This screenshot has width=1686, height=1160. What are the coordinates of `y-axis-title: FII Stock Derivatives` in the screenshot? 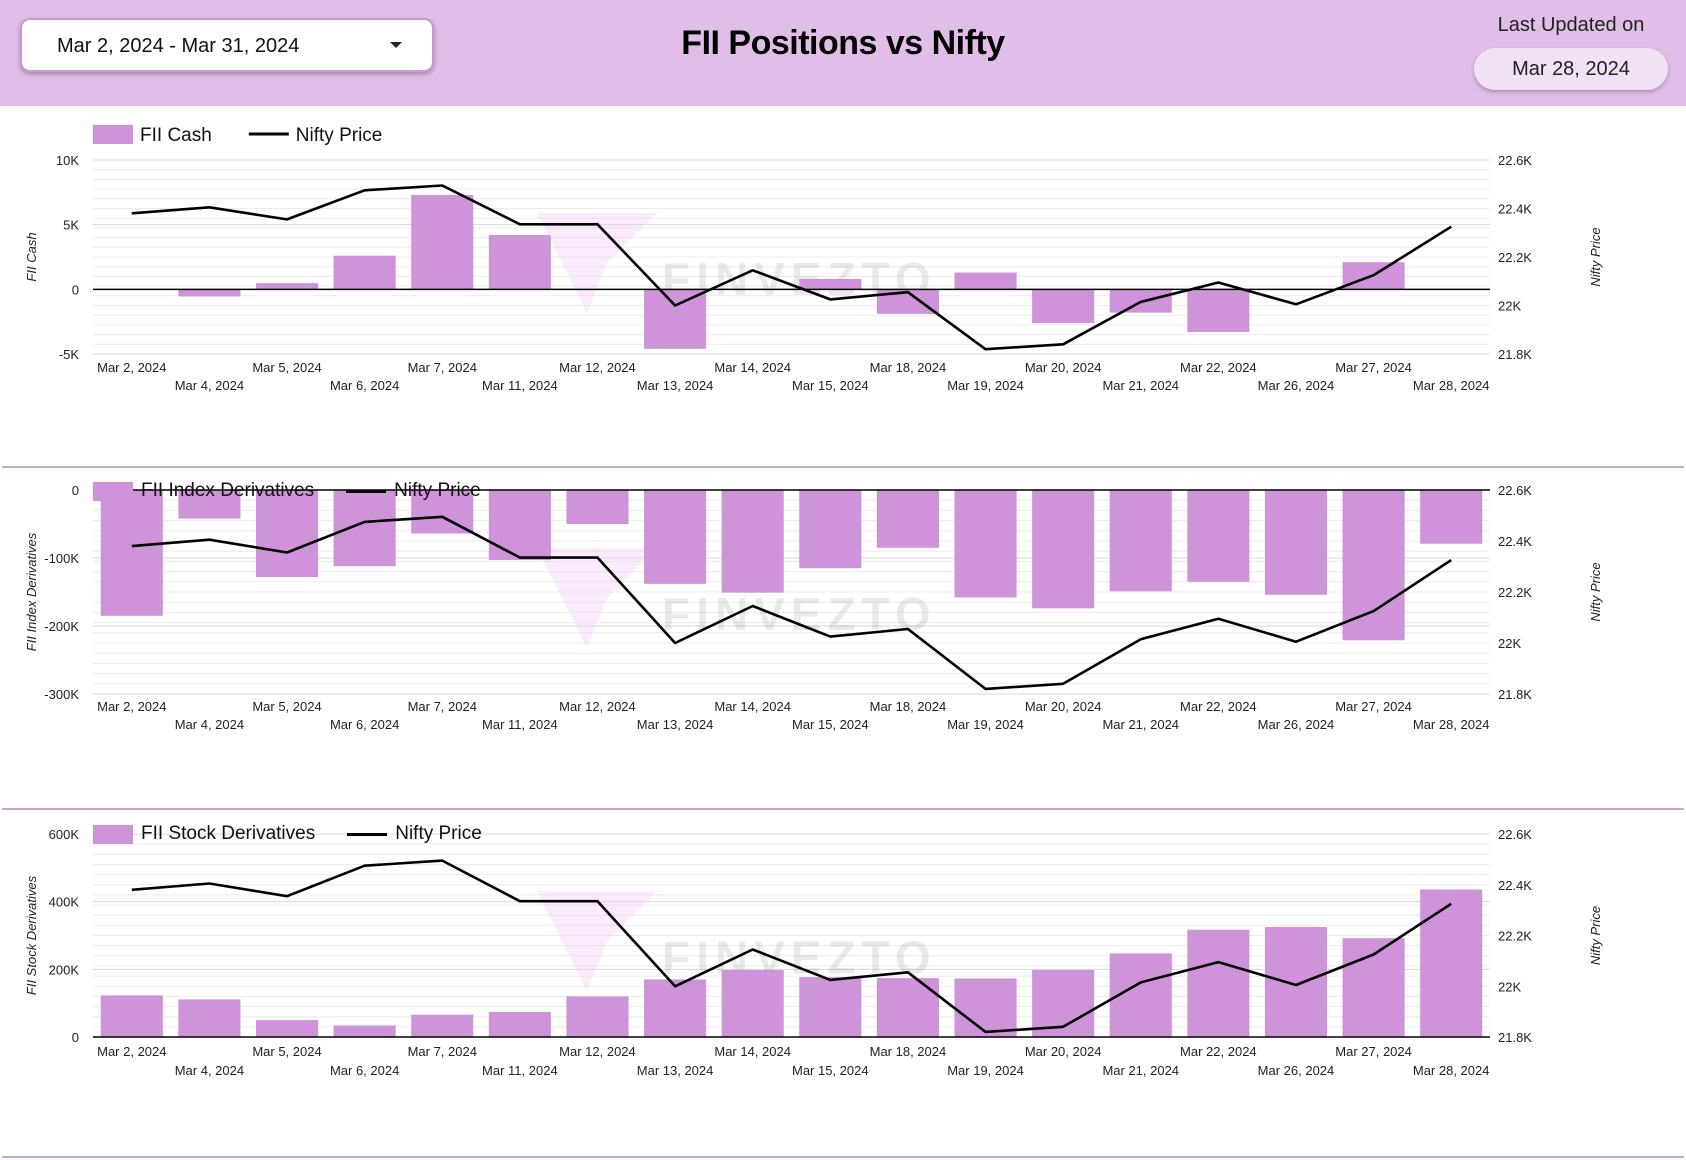 It's located at (31, 935).